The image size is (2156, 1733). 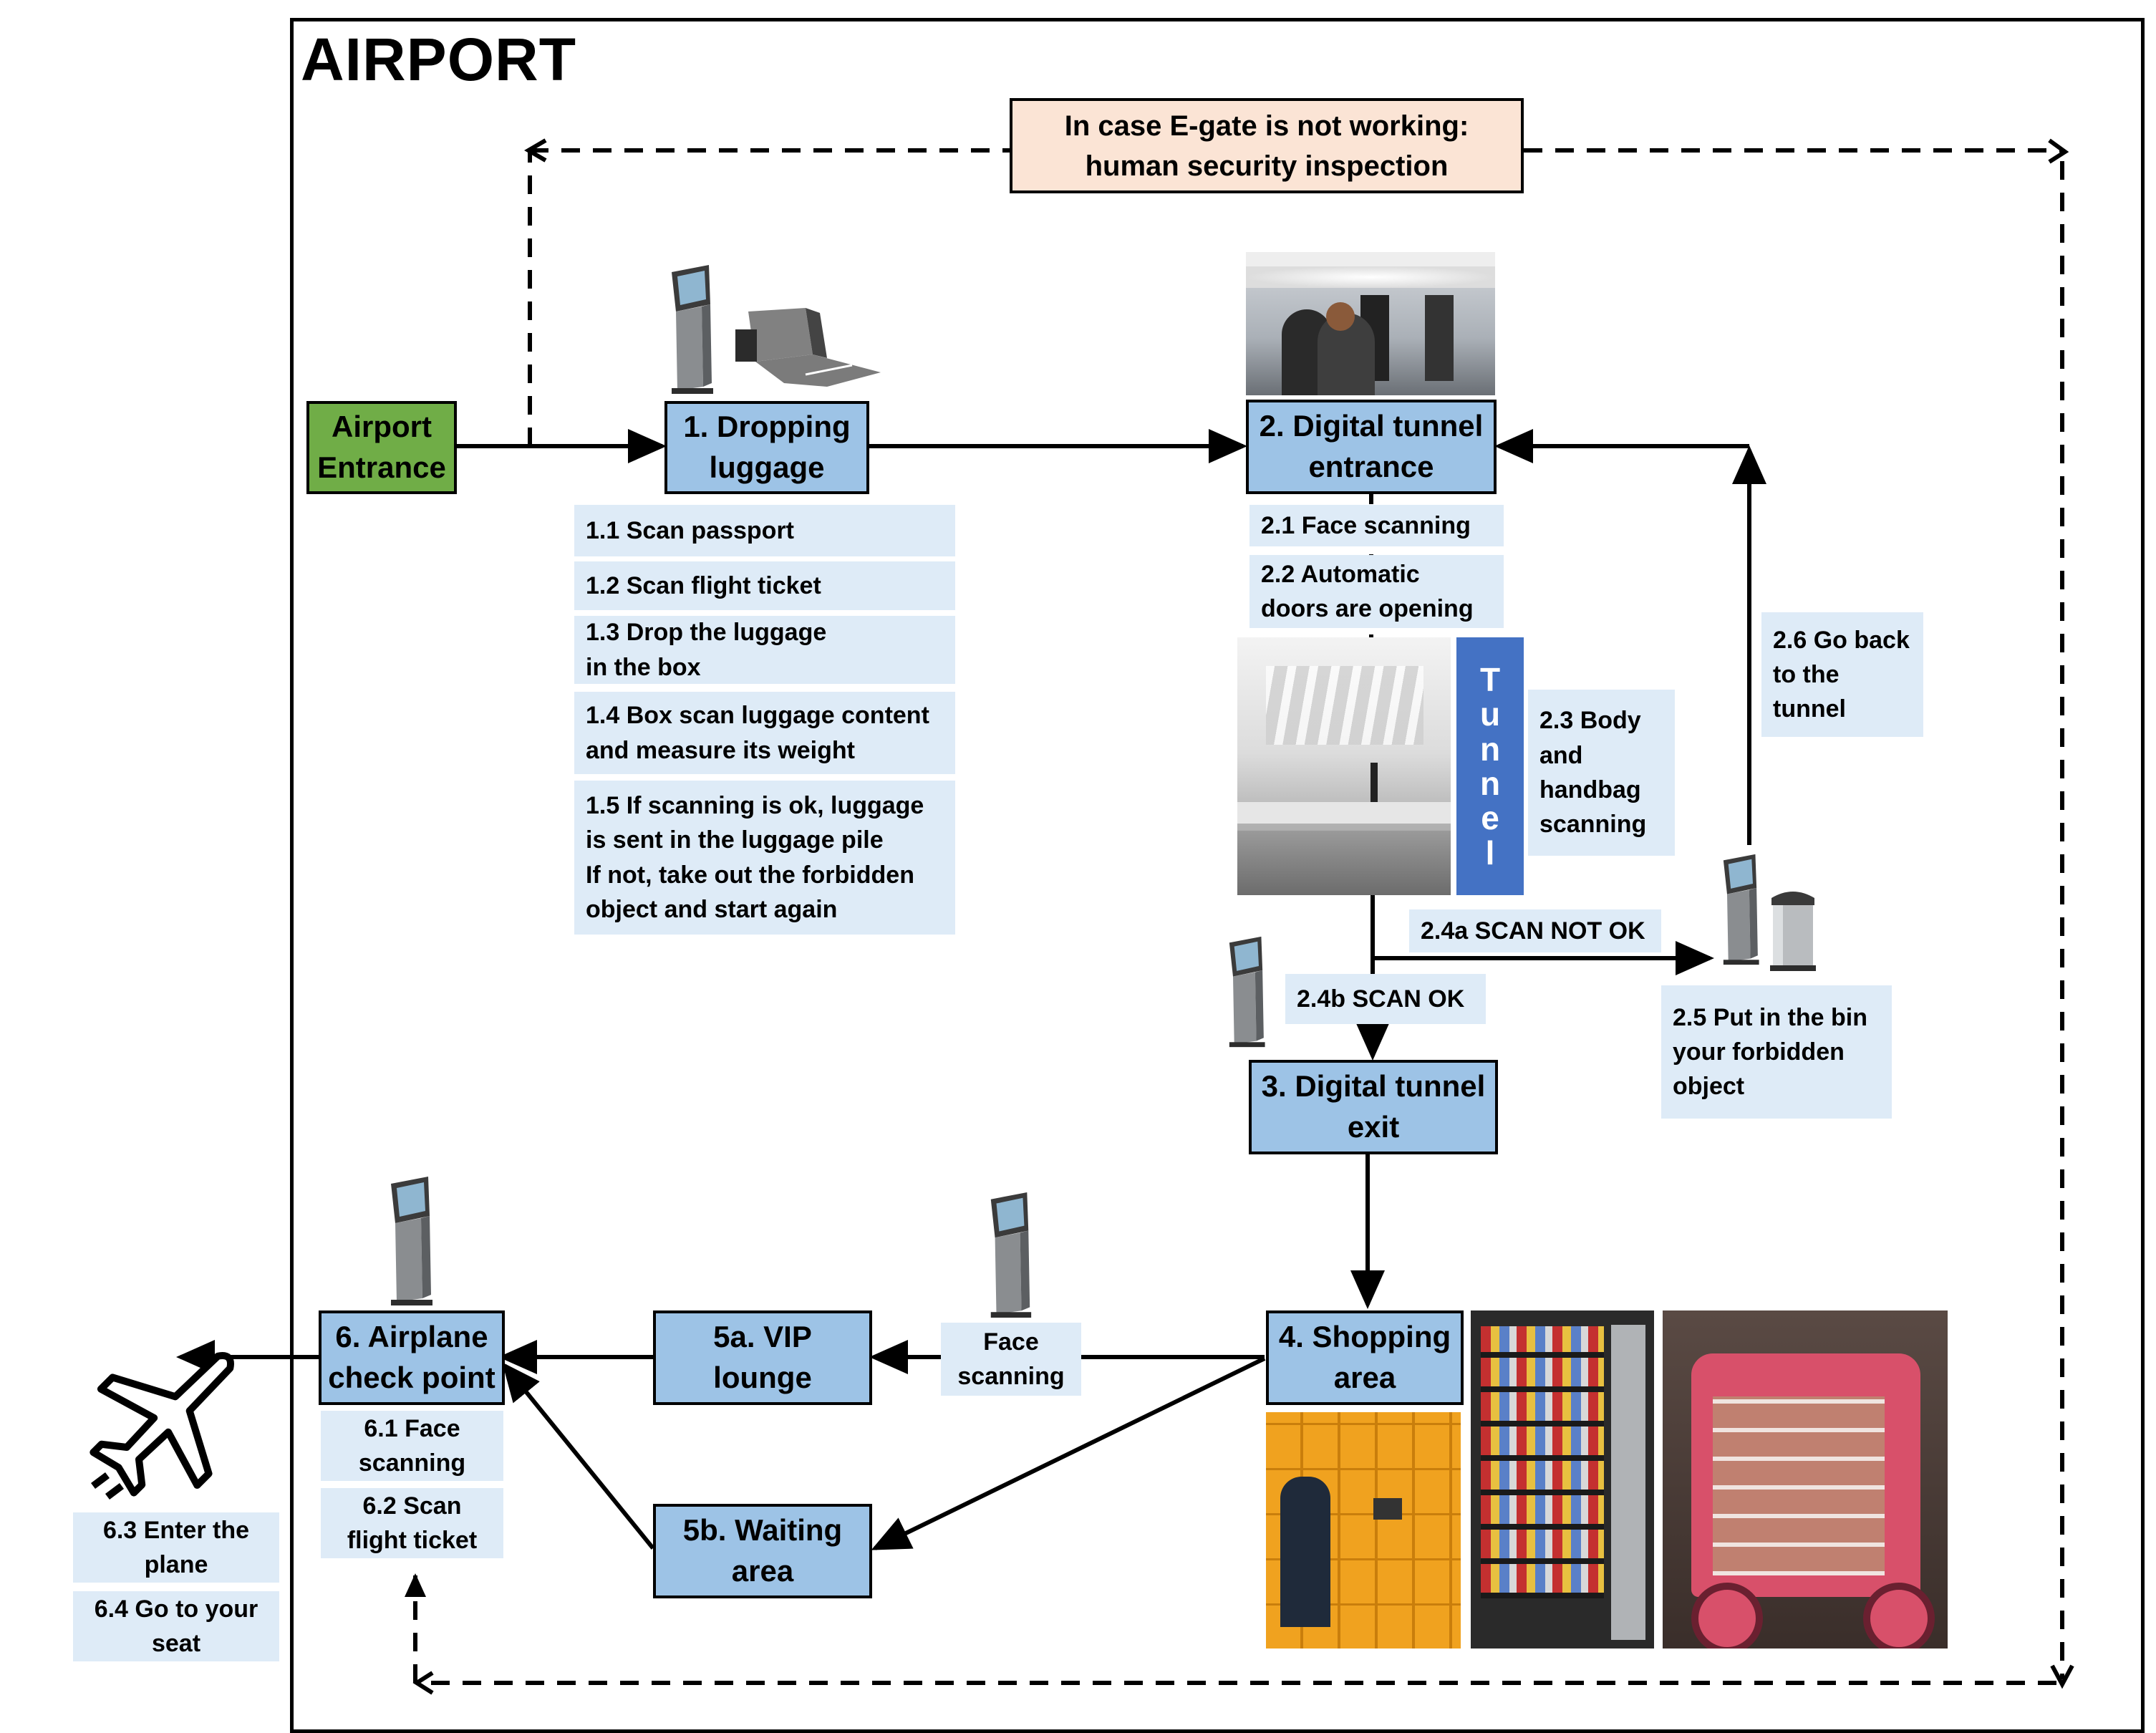 I want to click on step-1-3: 1.3 Drop the luggage in the box, so click(x=764, y=650).